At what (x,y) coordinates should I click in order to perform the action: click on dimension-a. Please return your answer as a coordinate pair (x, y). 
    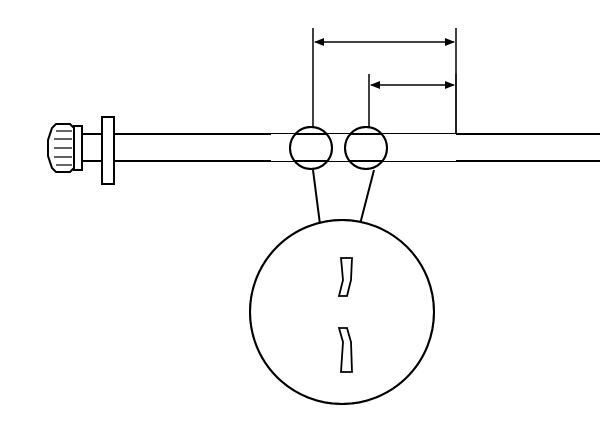
    Looking at the image, I should click on (412, 104).